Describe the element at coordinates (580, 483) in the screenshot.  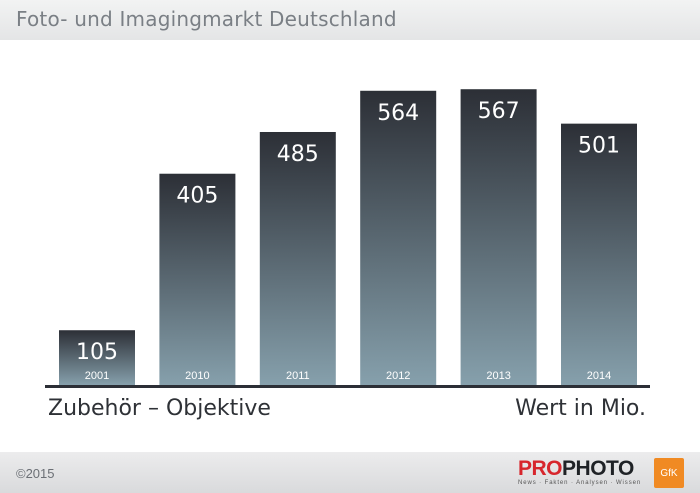
I see `logo-tagline: News · Fakten · Analysen · Wissen` at that location.